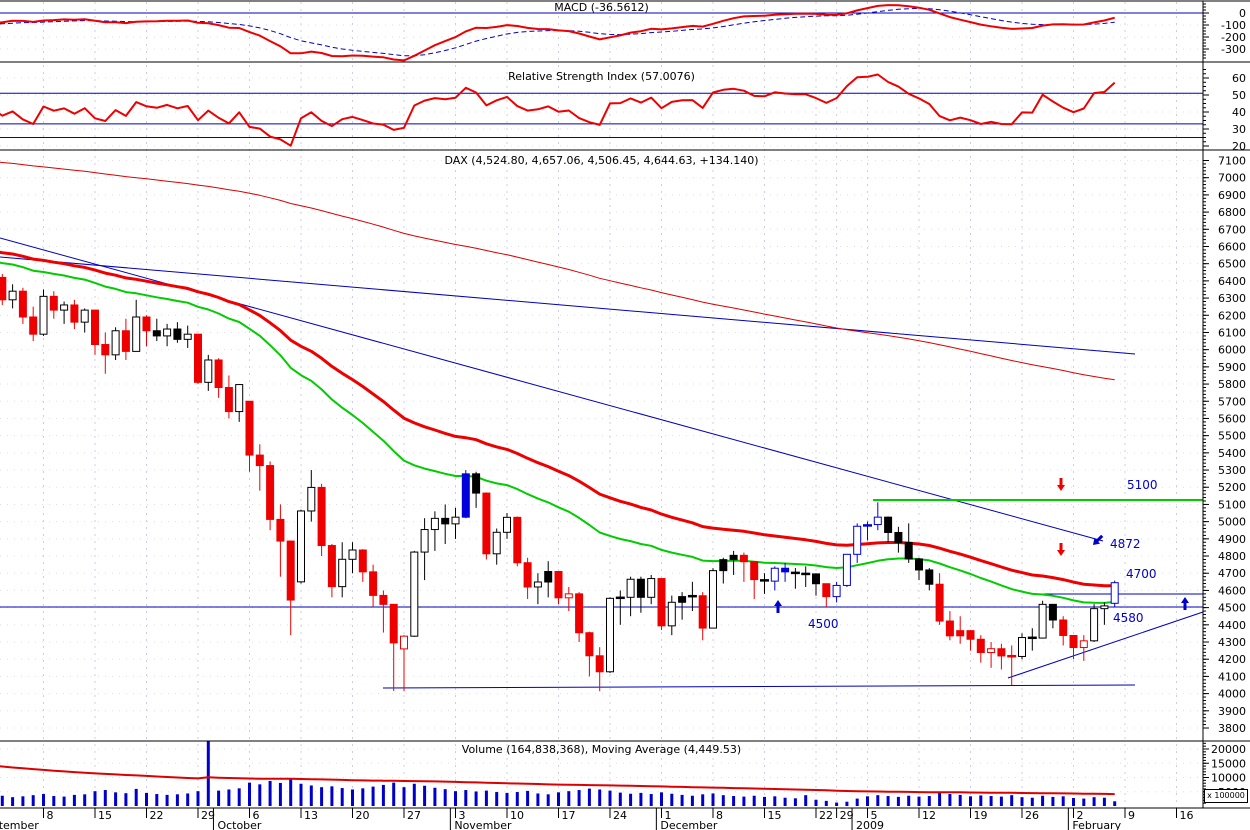 The height and width of the screenshot is (830, 1250). What do you see at coordinates (311, 815) in the screenshot?
I see `week-label: 13` at bounding box center [311, 815].